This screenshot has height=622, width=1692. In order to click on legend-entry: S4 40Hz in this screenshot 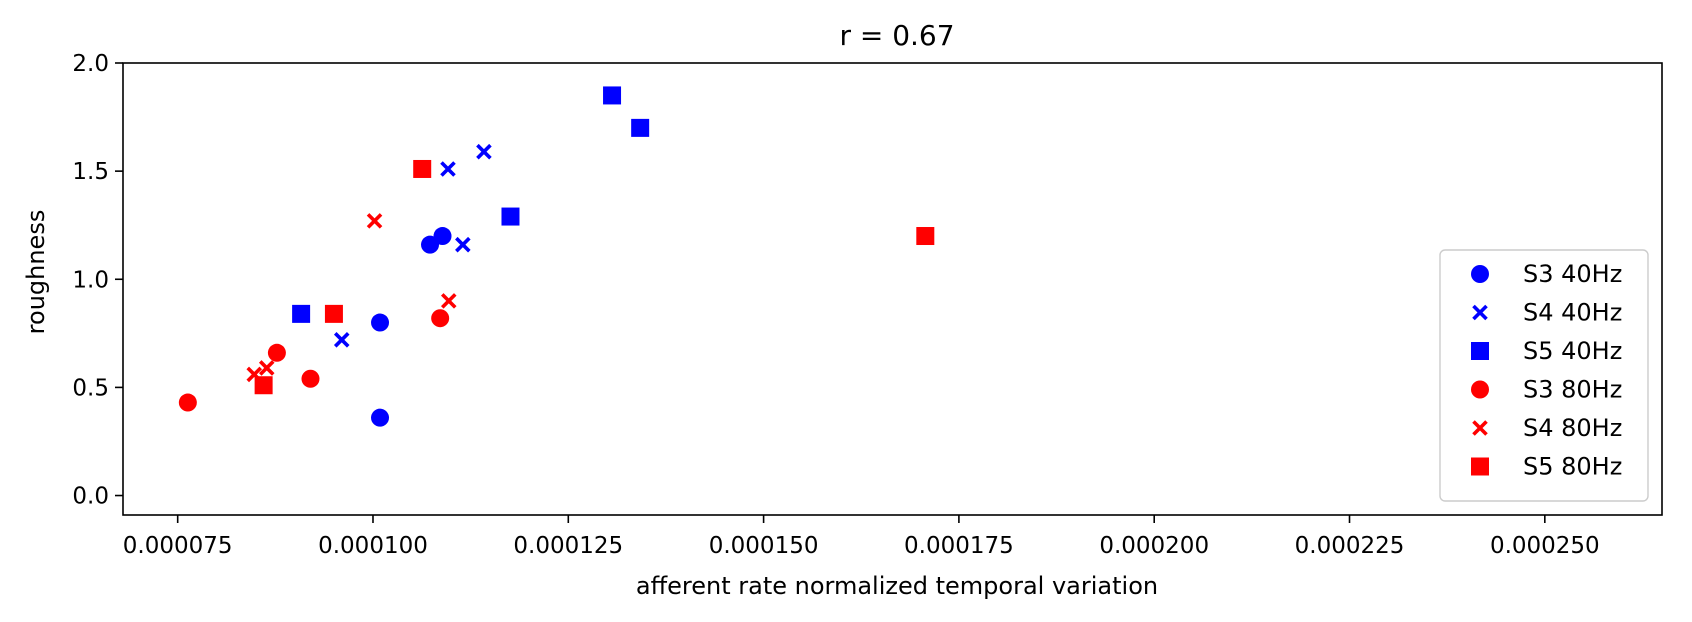, I will do `click(1547, 313)`.